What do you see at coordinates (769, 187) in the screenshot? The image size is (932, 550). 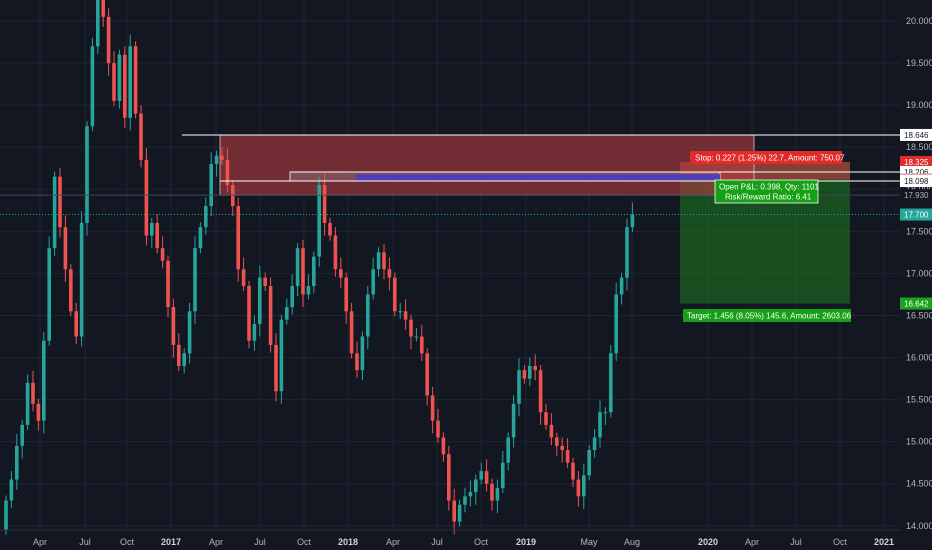 I see `pnl-label-line1: Open P&L: 0.398, Qty: 1101` at bounding box center [769, 187].